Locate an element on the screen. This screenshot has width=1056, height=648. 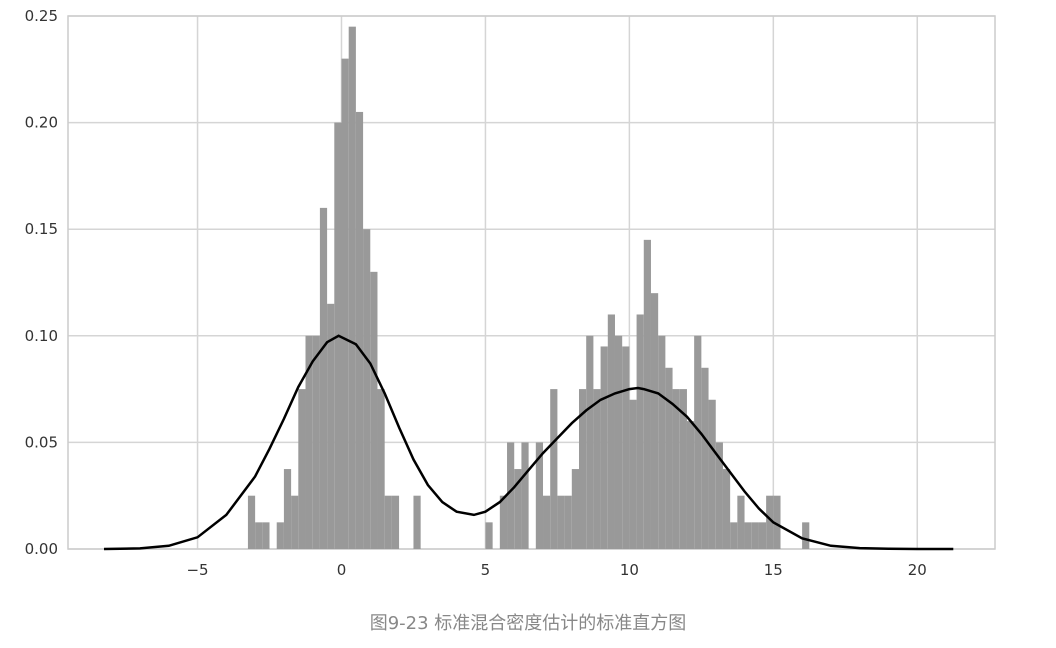
x-tick-label: −5 is located at coordinates (197, 570).